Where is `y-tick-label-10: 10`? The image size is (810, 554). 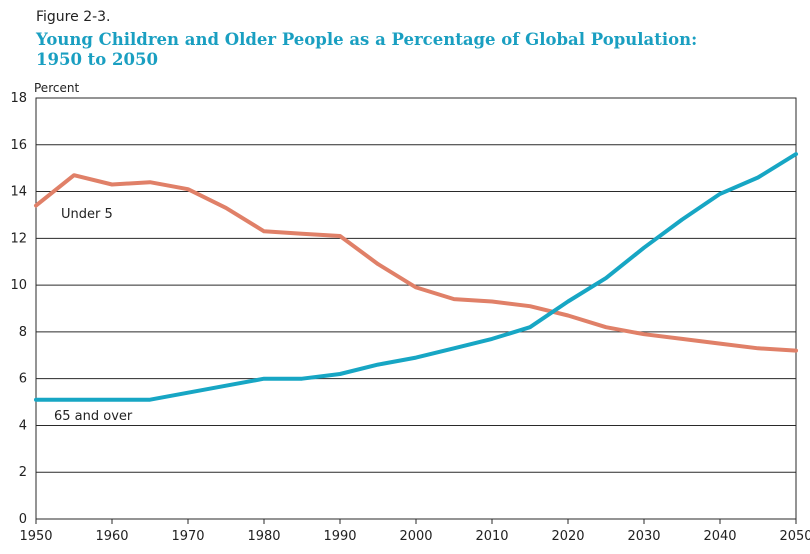 y-tick-label-10: 10 is located at coordinates (18, 285).